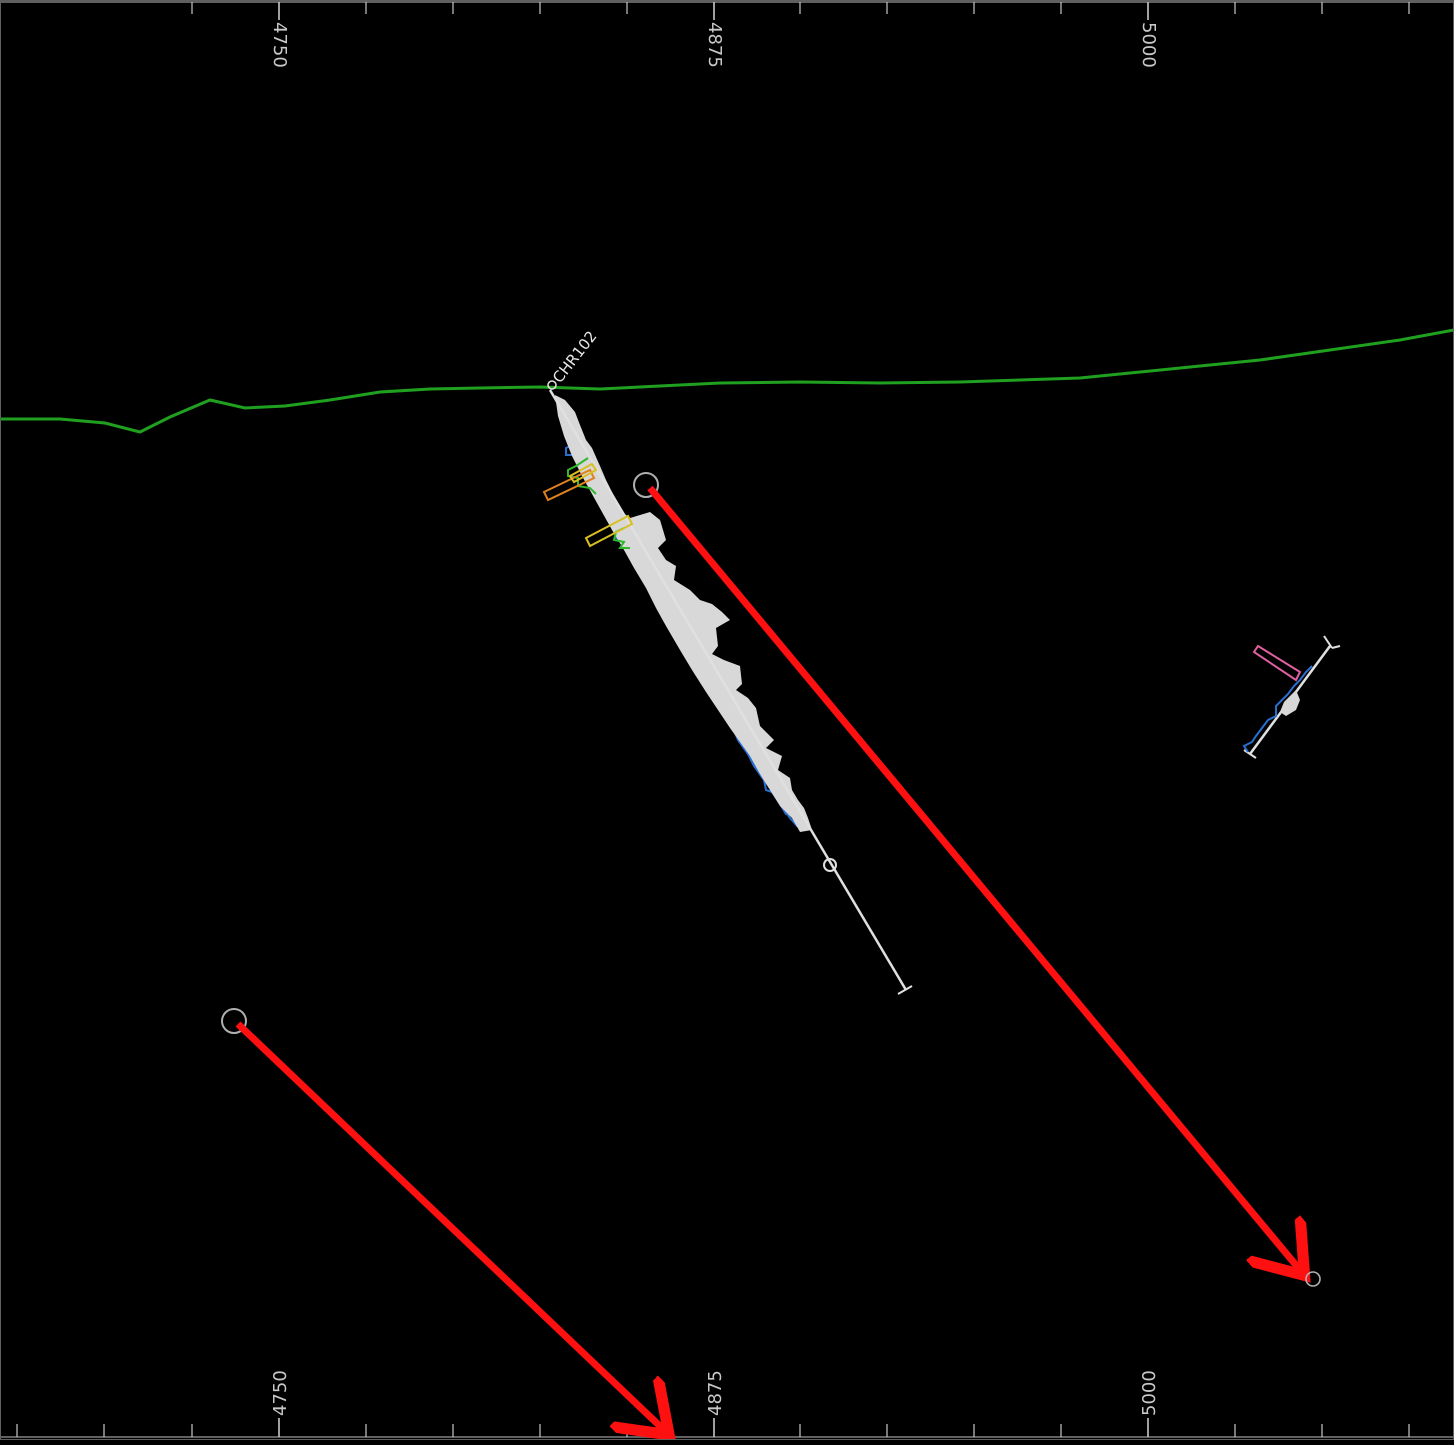 The width and height of the screenshot is (1454, 1445). I want to click on histogram-green-upper, so click(582, 476).